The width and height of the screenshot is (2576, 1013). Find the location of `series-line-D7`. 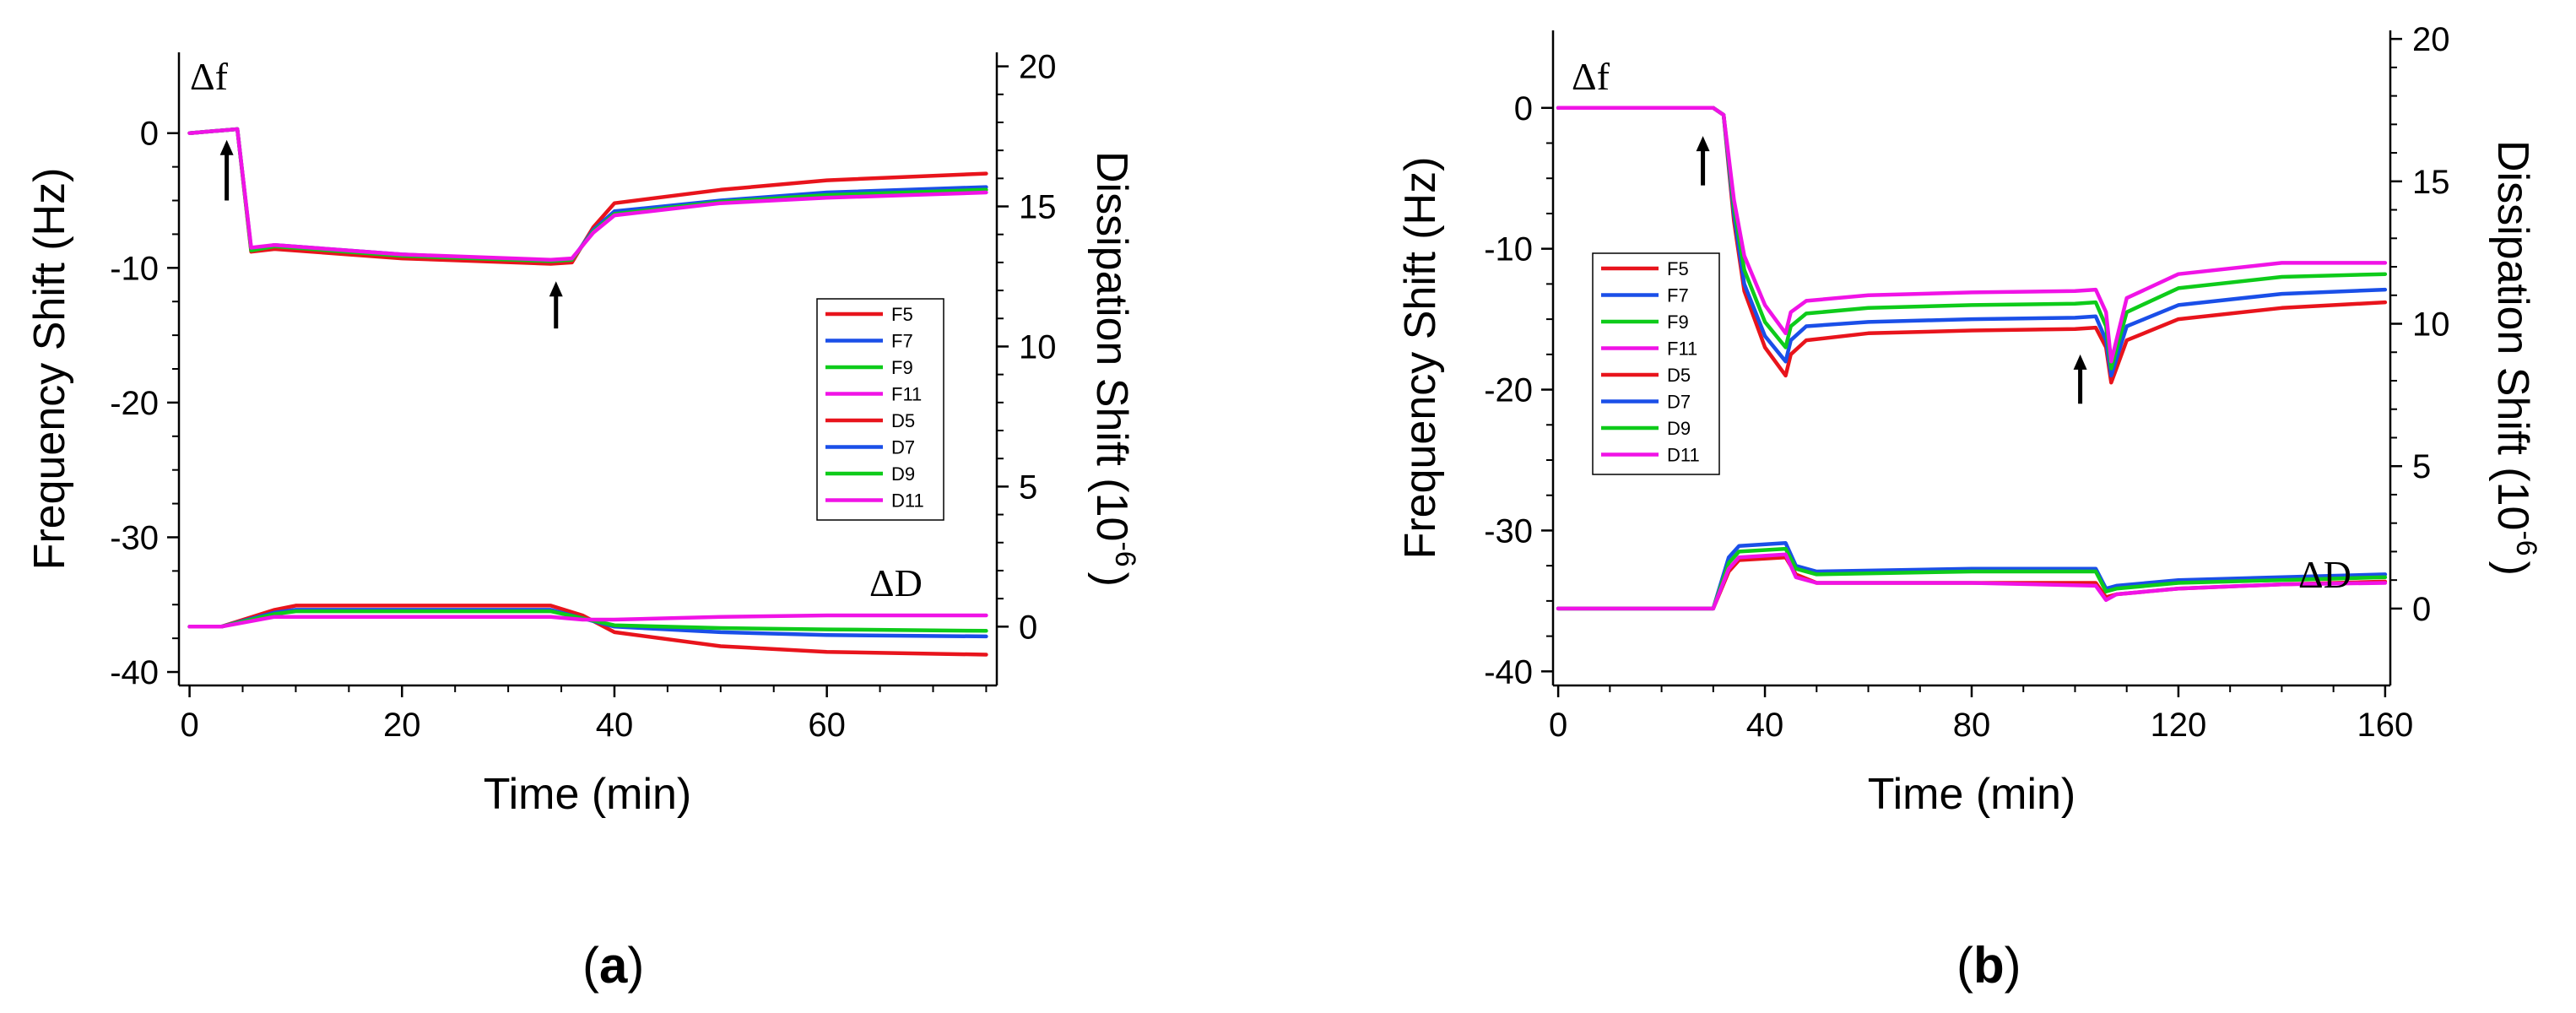

series-line-D7 is located at coordinates (1972, 576).